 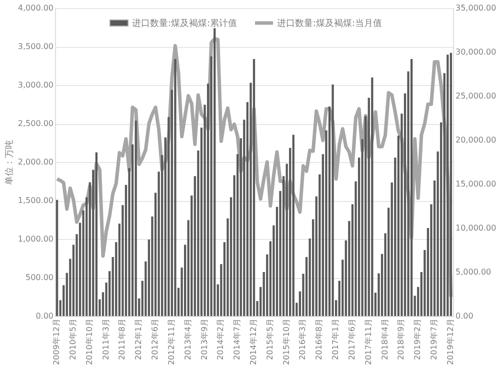 I want to click on y2-tick-label: 15,000.00, so click(x=476, y=184).